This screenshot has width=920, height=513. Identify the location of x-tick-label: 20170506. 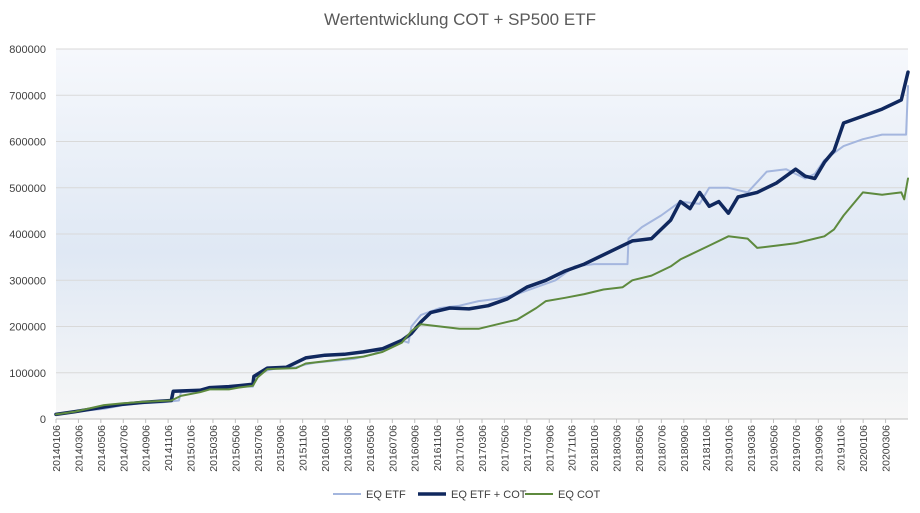
(505, 448).